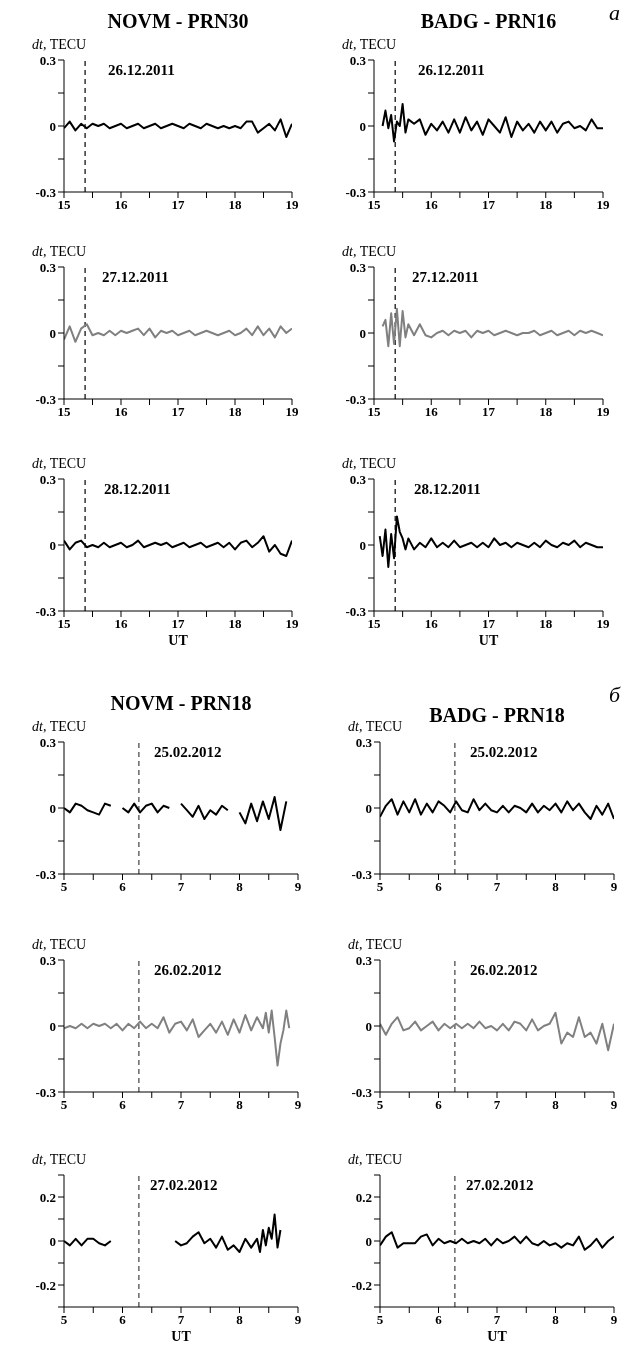 This screenshot has height=1360, width=626. What do you see at coordinates (488, 21) in the screenshot?
I see `chart-title: BADG - PRN16` at bounding box center [488, 21].